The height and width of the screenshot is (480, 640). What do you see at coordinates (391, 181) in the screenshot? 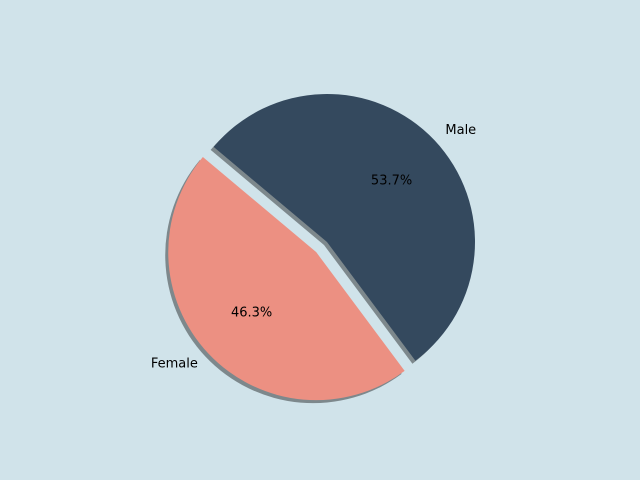
I see `value-label: 53.7%` at bounding box center [391, 181].